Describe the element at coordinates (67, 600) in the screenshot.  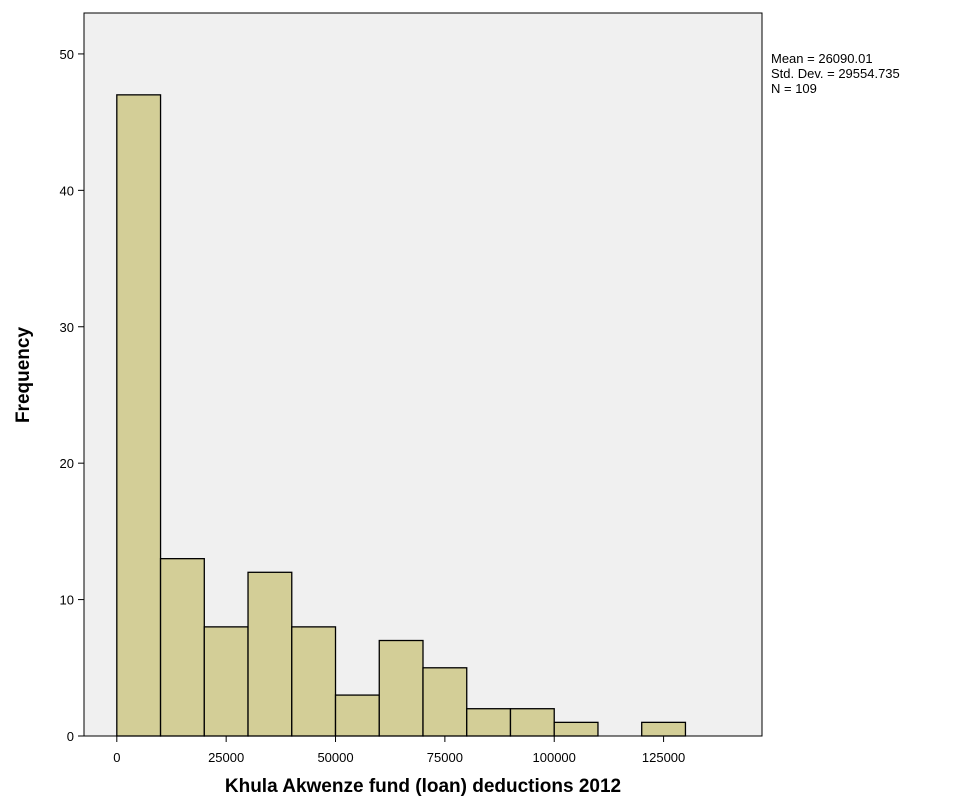
I see `y-tick-label-1: 10` at that location.